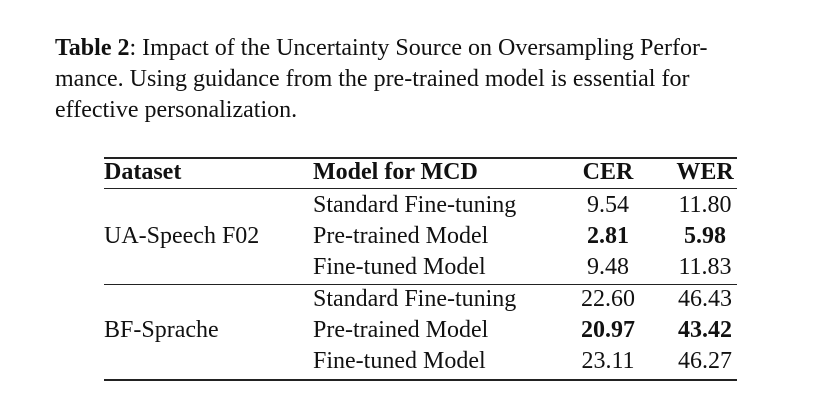 This screenshot has width=839, height=409. I want to click on cer-cell: 22.60, so click(608, 299).